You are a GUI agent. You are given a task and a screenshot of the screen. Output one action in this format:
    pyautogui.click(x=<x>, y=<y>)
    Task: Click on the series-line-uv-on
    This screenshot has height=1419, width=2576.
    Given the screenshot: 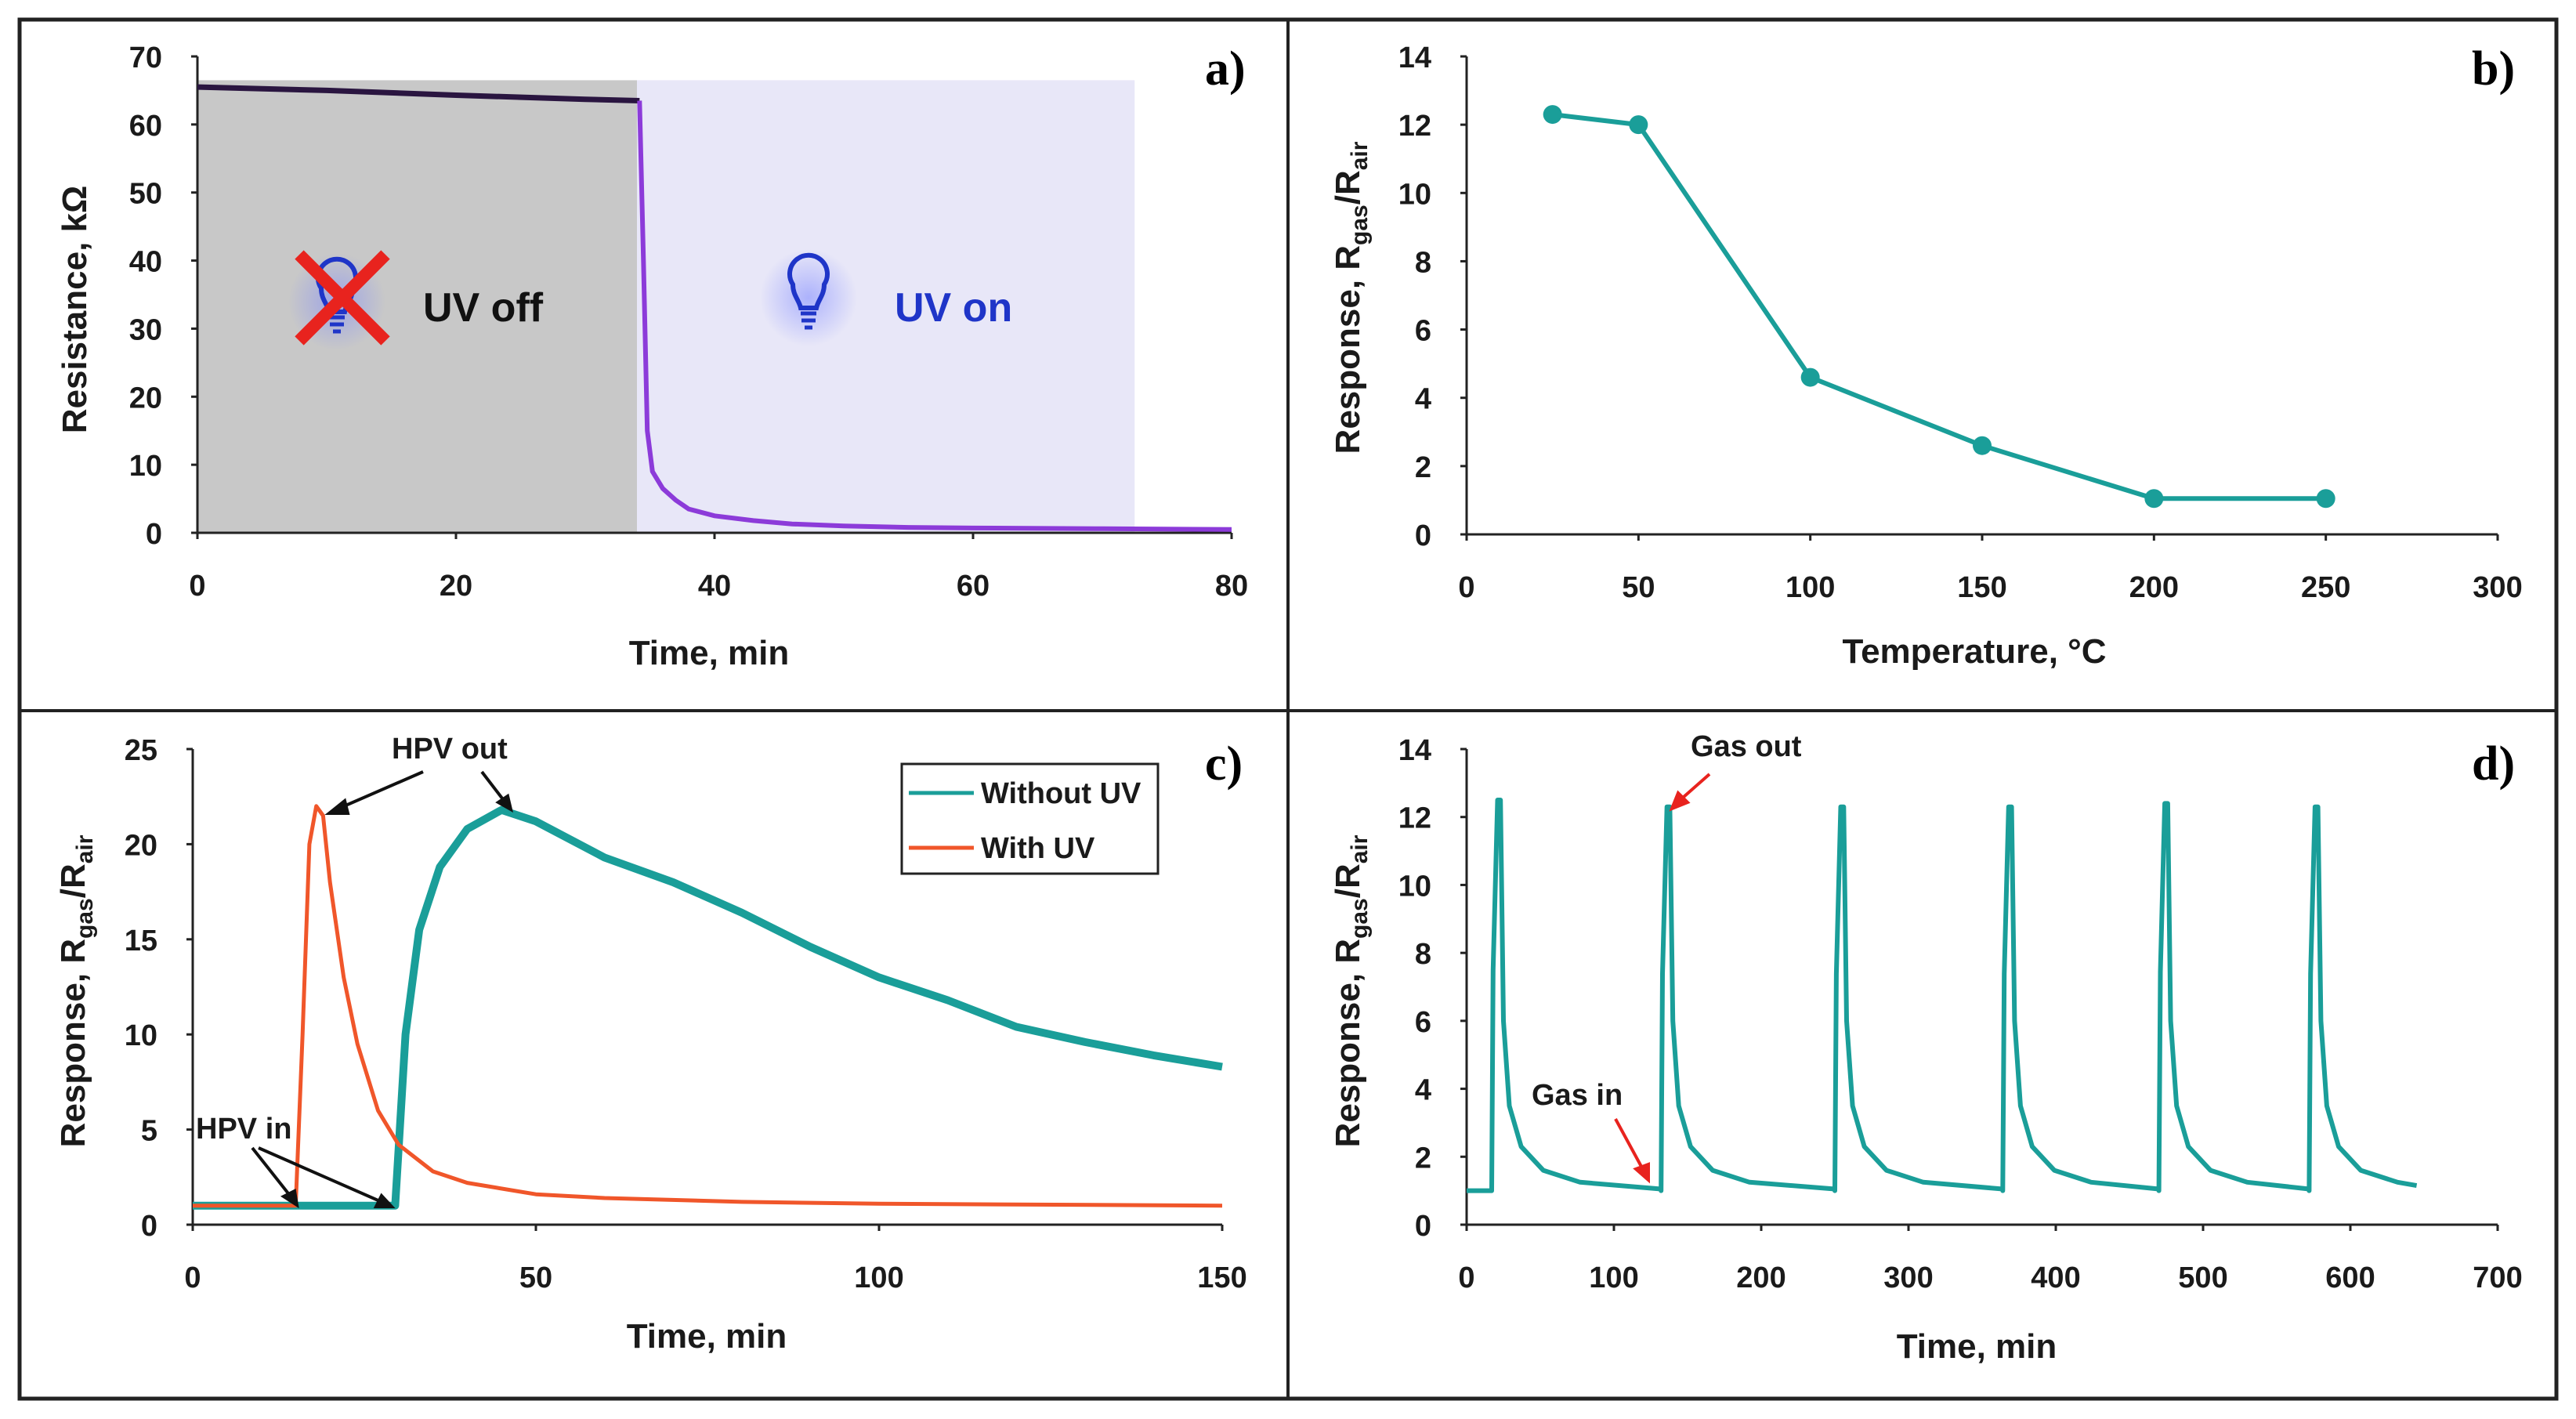 What is the action you would take?
    pyautogui.click(x=934, y=316)
    